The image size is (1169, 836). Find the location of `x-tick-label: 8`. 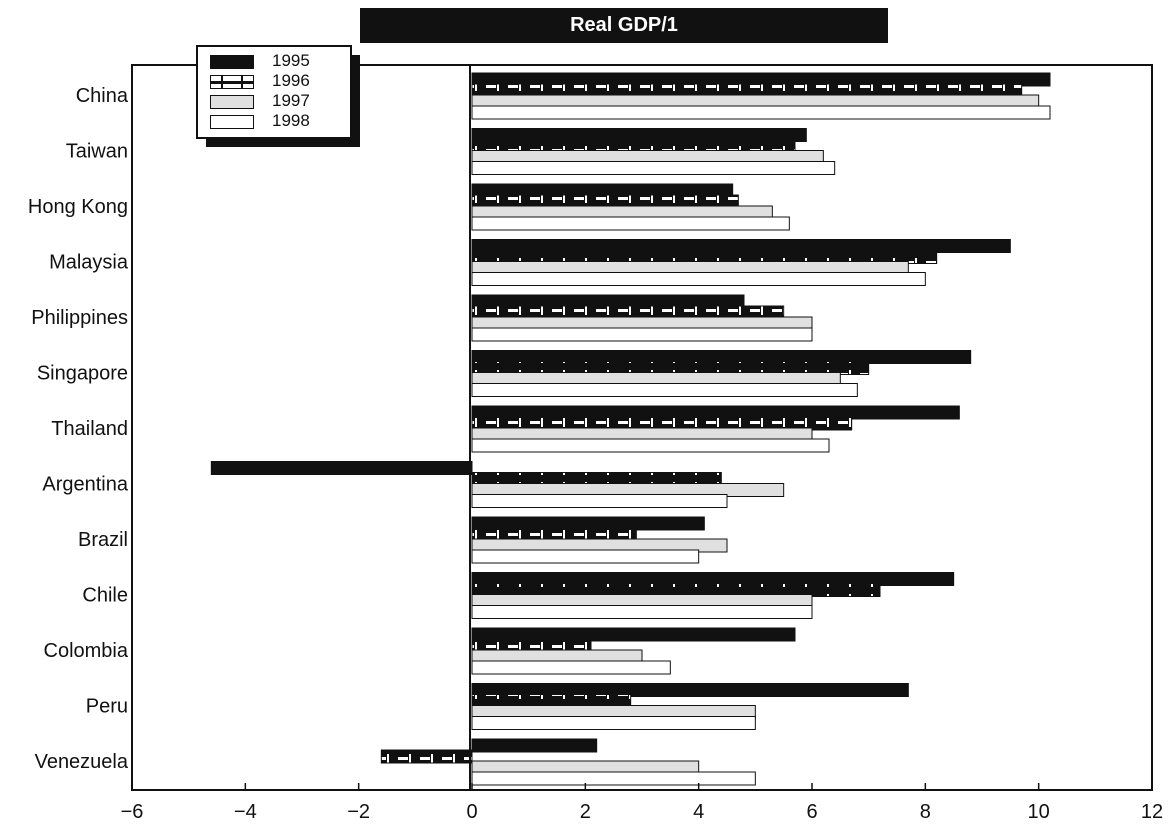

x-tick-label: 8 is located at coordinates (925, 812).